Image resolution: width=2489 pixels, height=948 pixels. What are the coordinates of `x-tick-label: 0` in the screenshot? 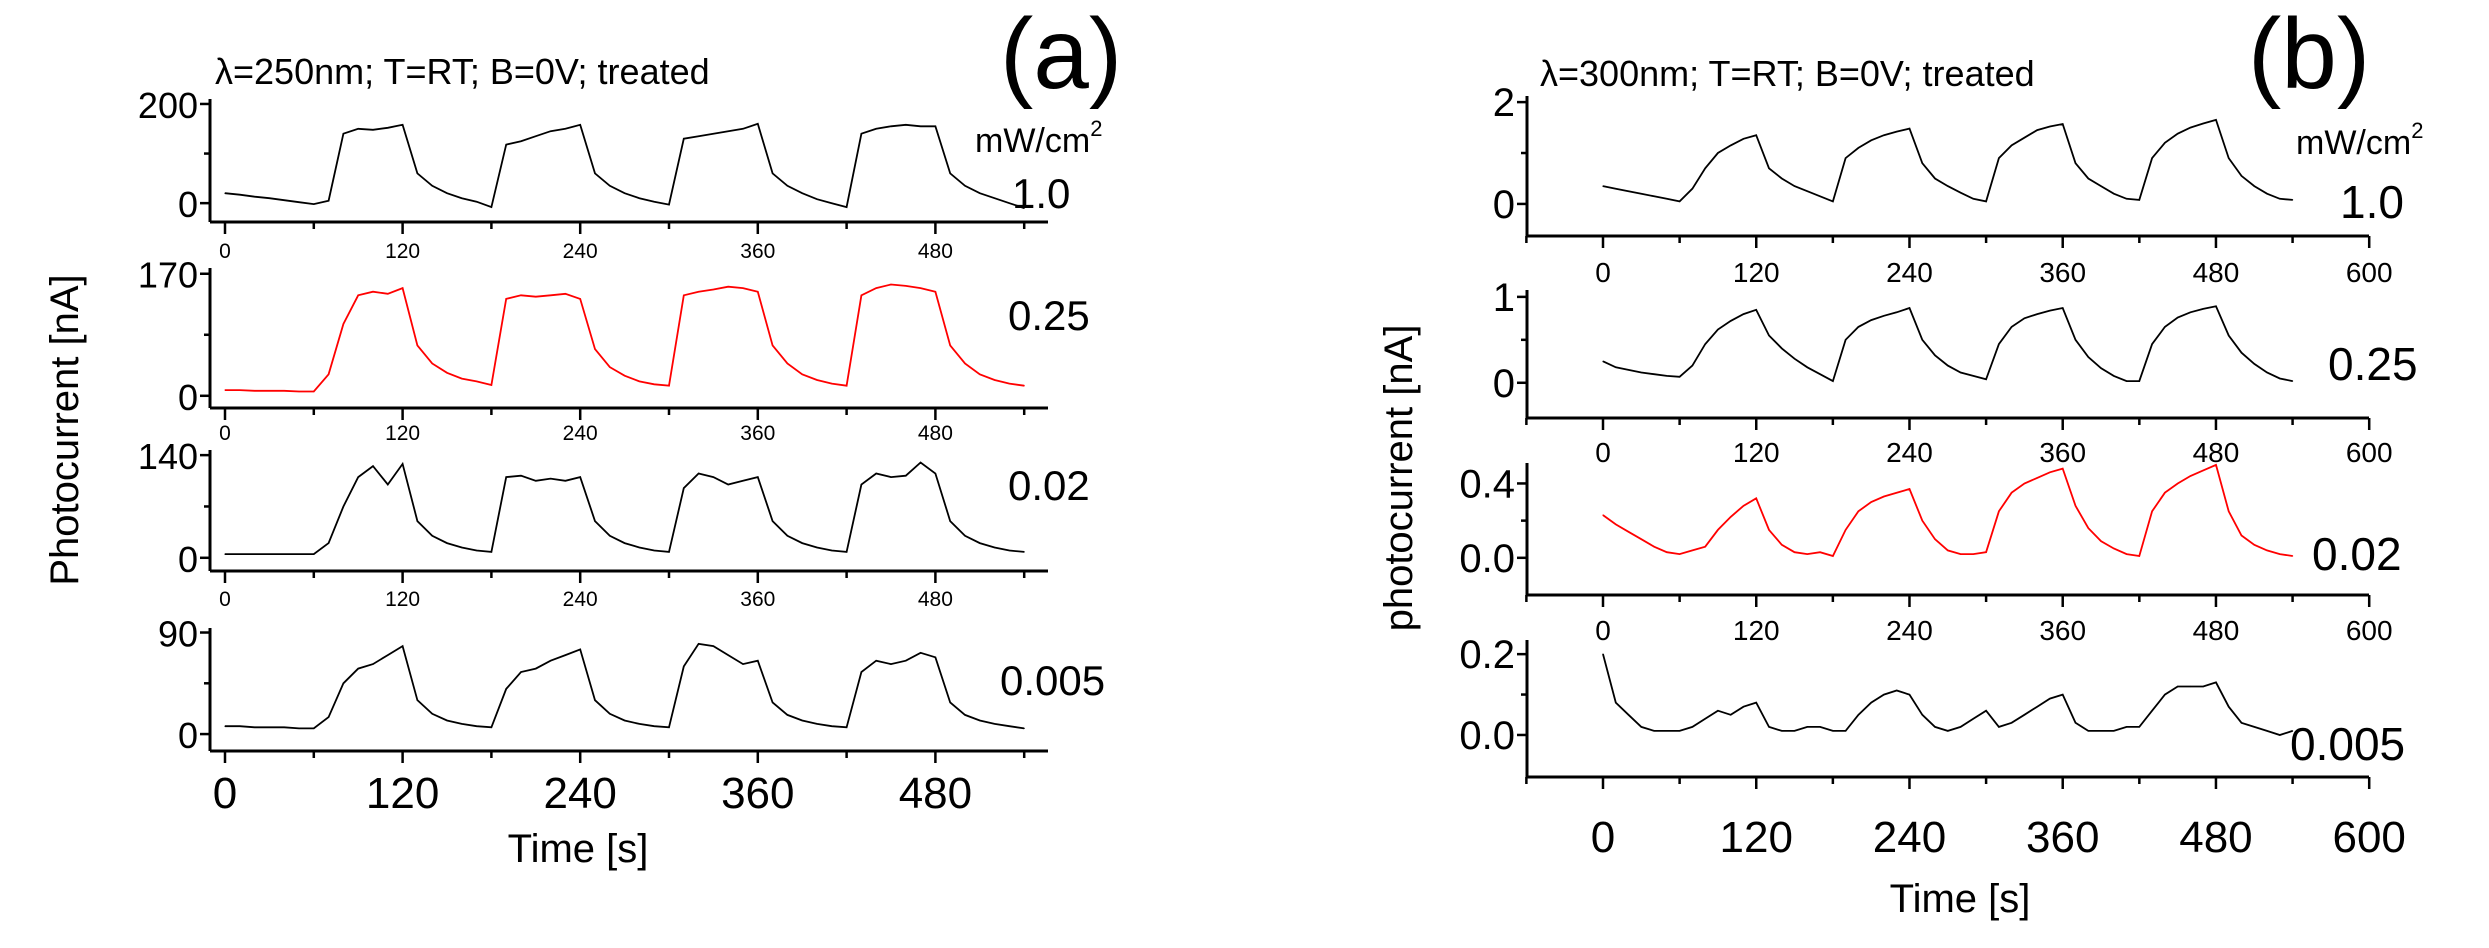 It's located at (1603, 452).